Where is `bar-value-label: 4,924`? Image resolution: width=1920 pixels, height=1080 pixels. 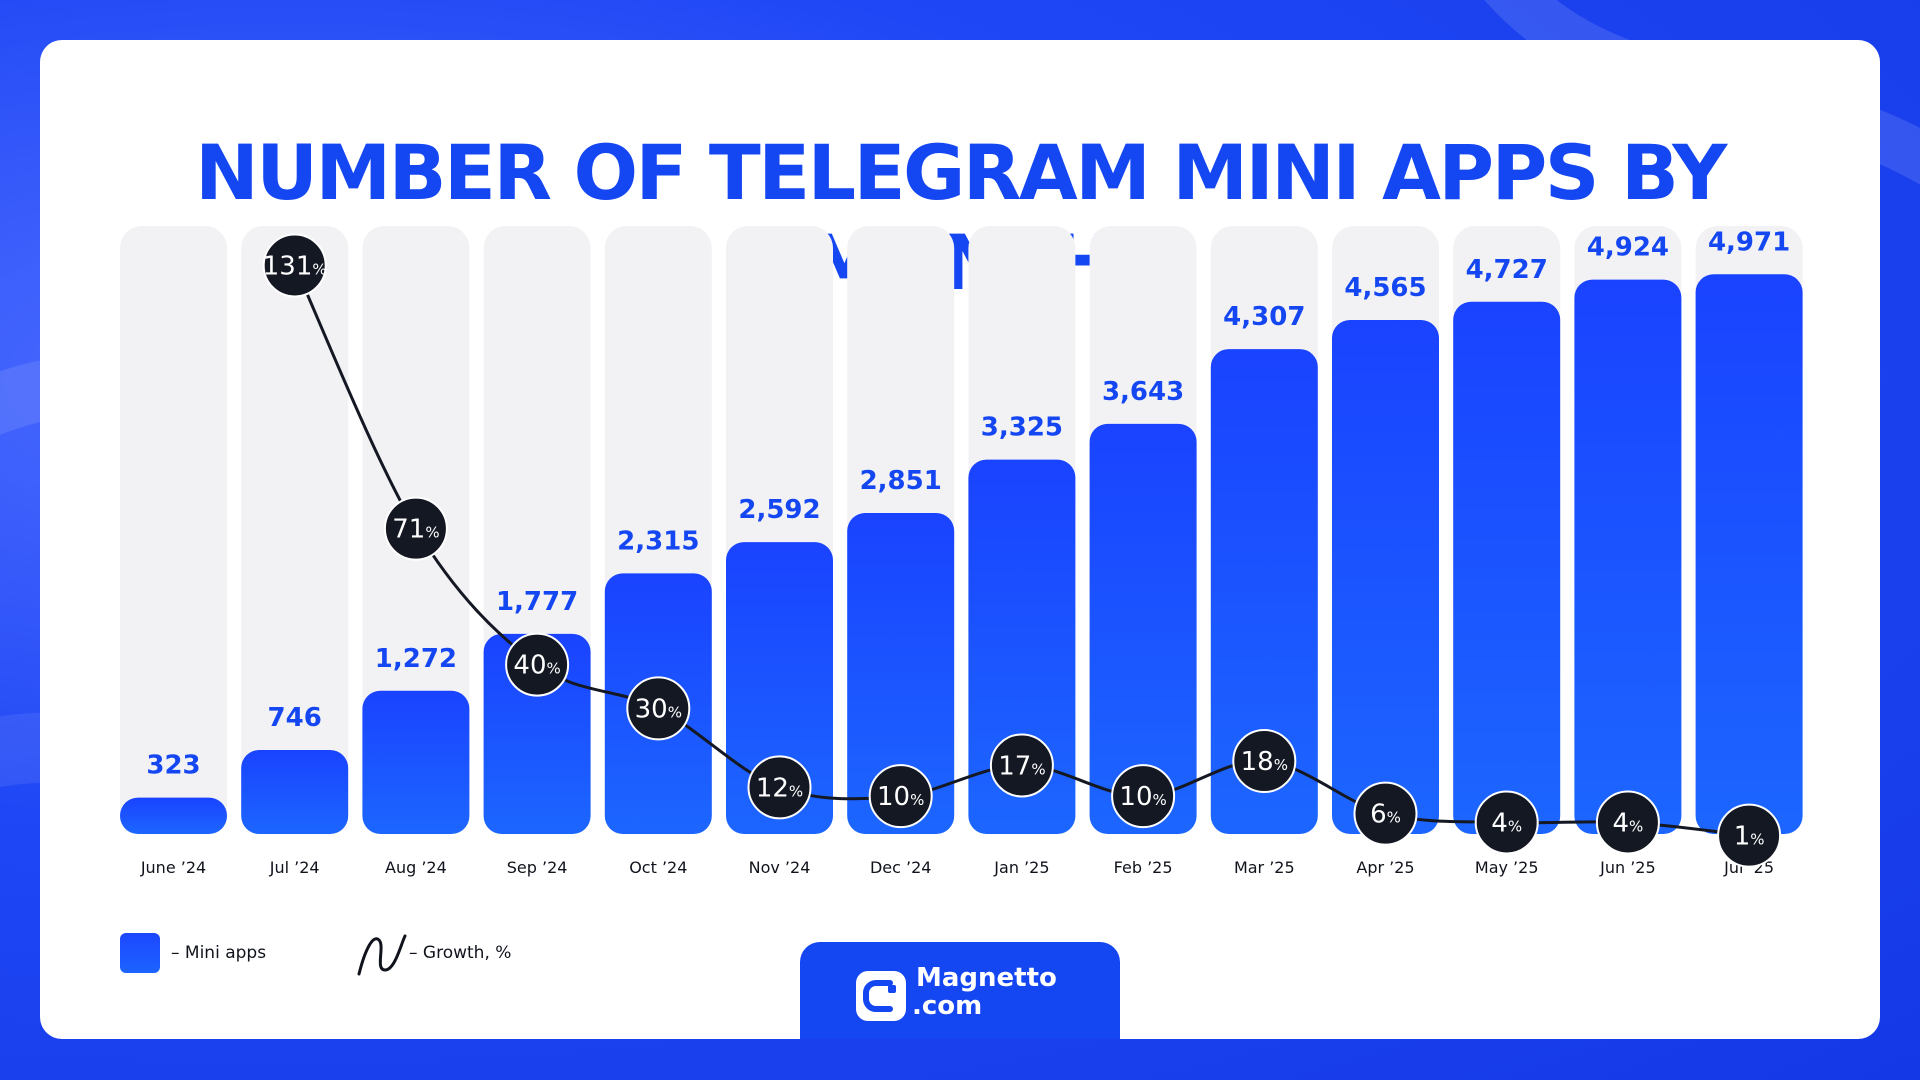
bar-value-label: 4,924 is located at coordinates (1628, 248).